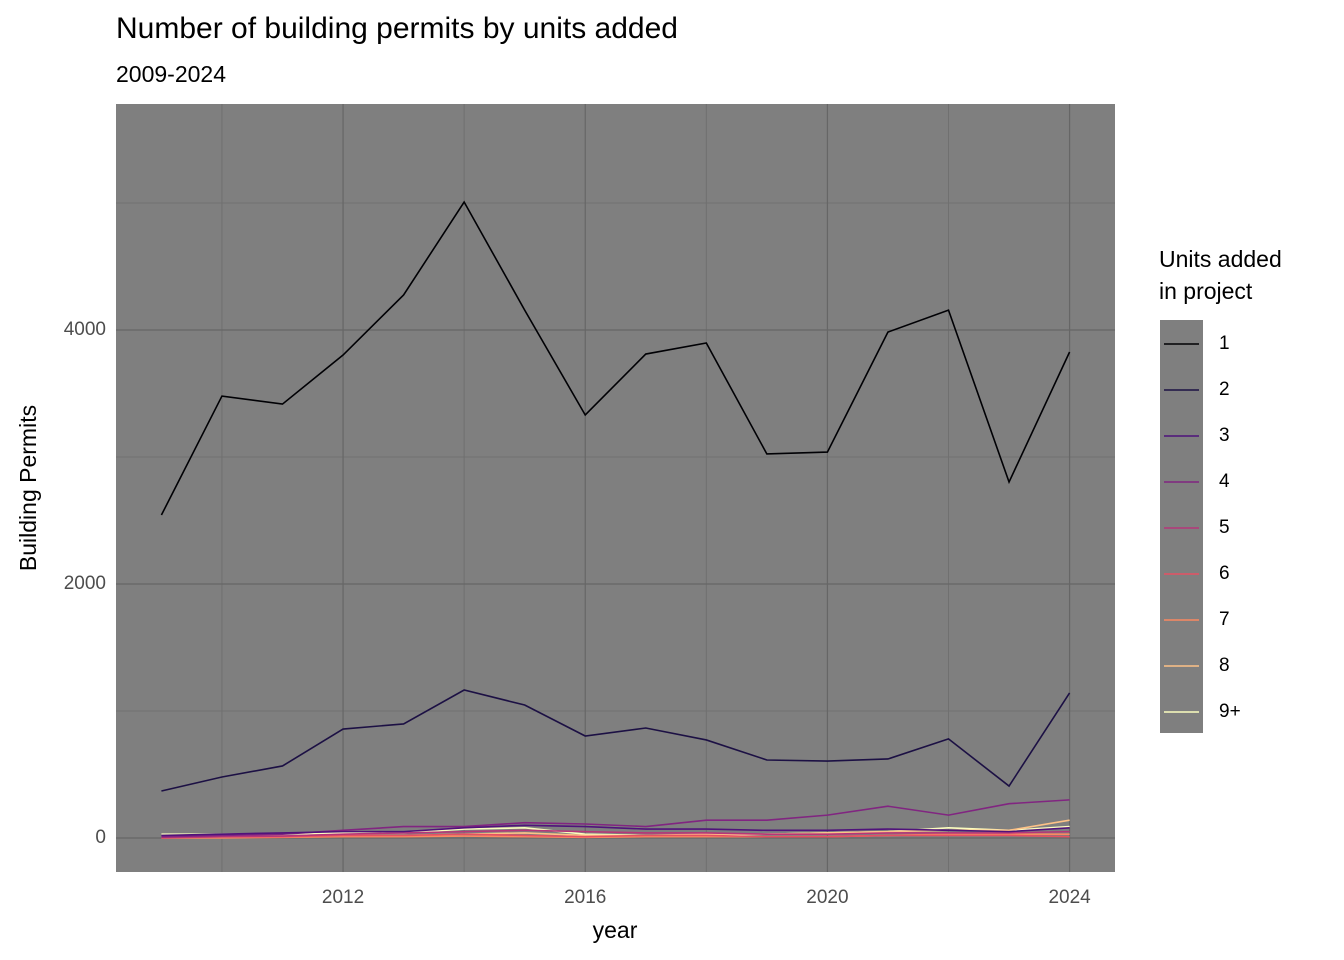  I want to click on legend-title: Units added, so click(1220, 259).